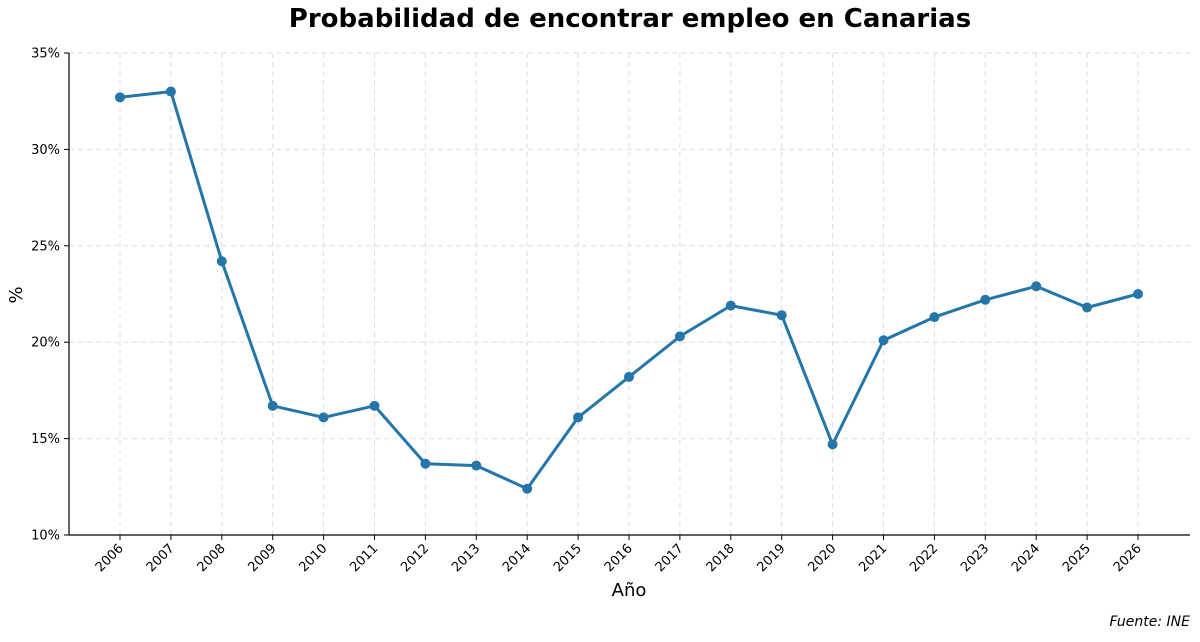 This screenshot has width=1200, height=642. What do you see at coordinates (1026, 558) in the screenshot?
I see `x-tick-label: 2024` at bounding box center [1026, 558].